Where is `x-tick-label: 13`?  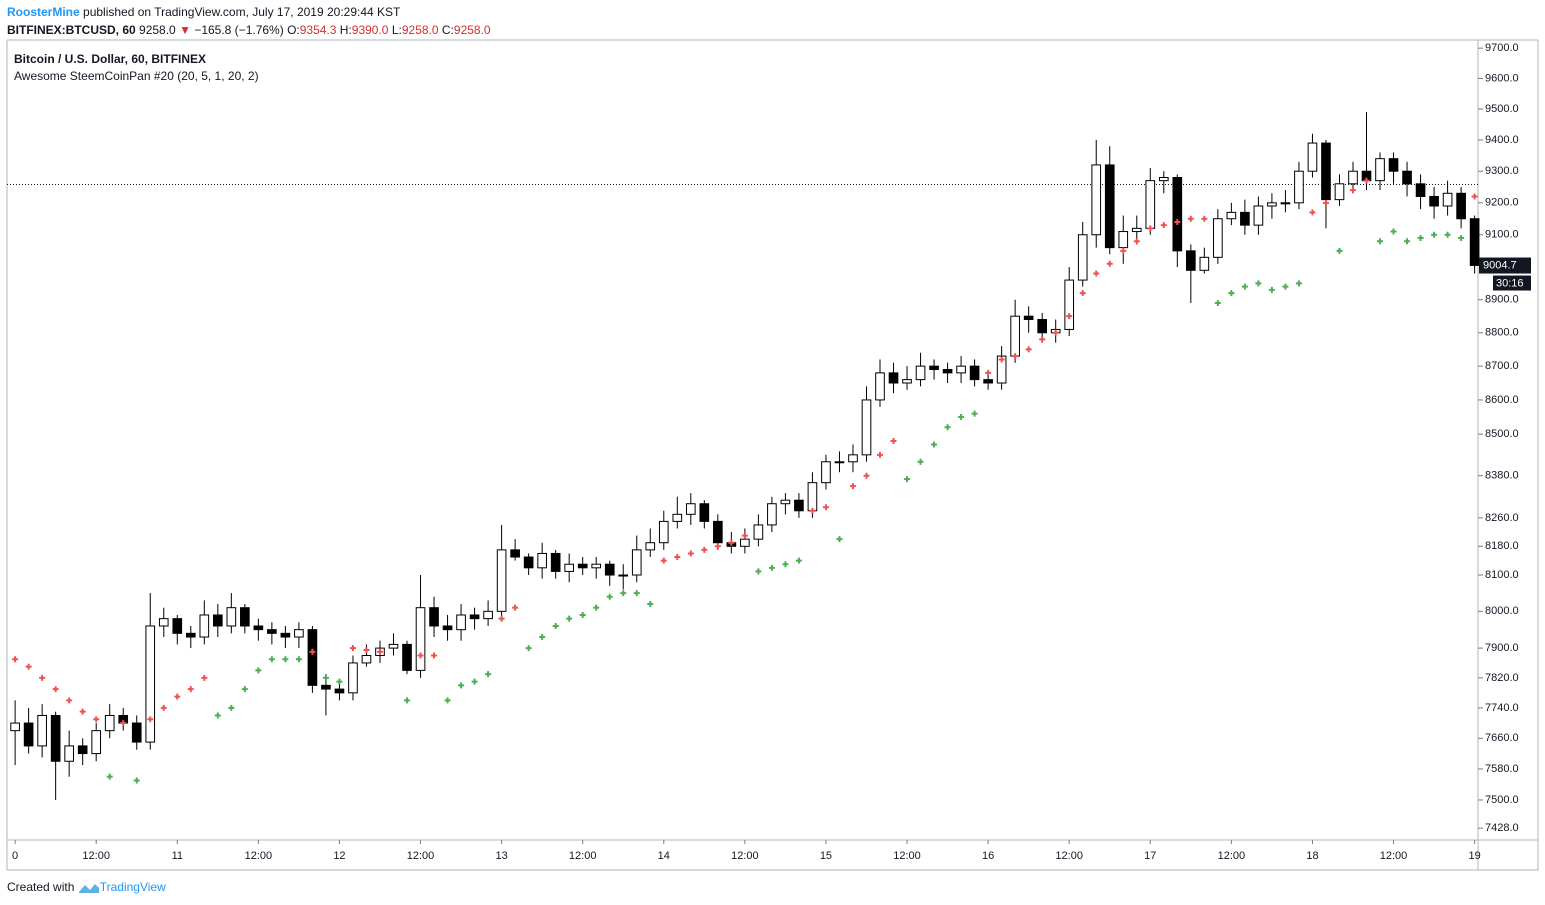 x-tick-label: 13 is located at coordinates (501, 856).